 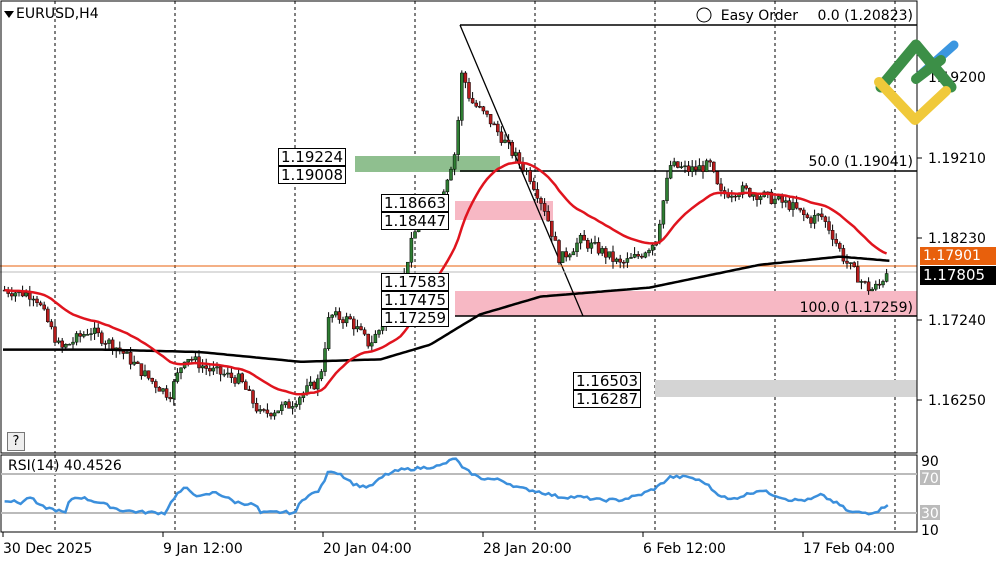 What do you see at coordinates (16, 441) in the screenshot?
I see `help-button: ?` at bounding box center [16, 441].